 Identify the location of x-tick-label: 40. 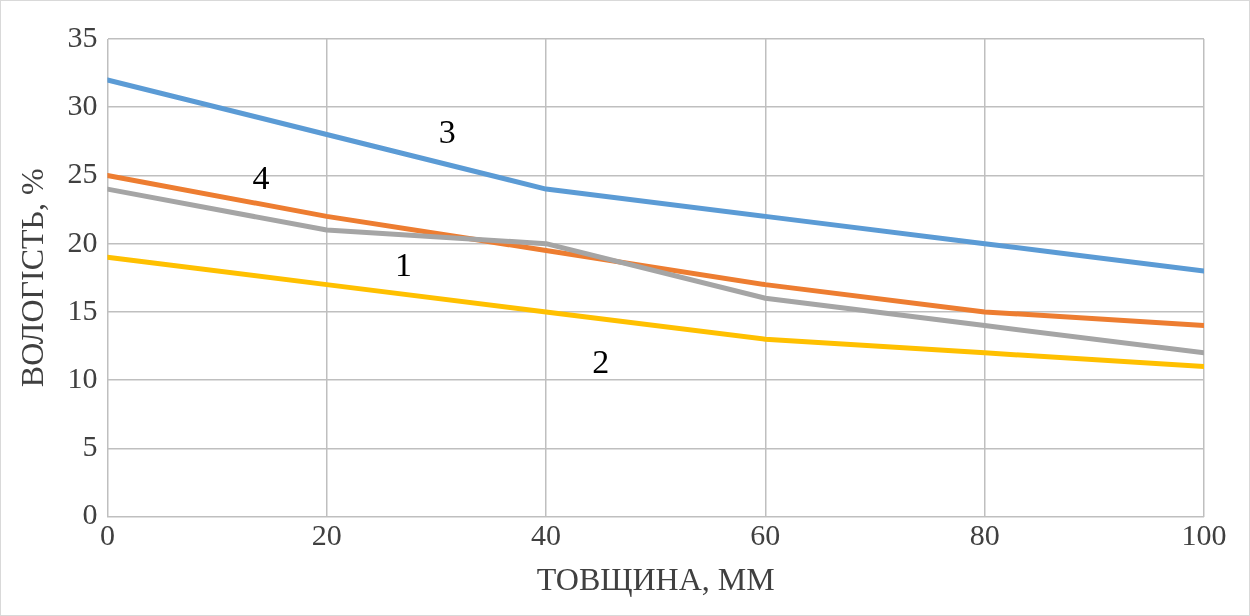
(546, 535).